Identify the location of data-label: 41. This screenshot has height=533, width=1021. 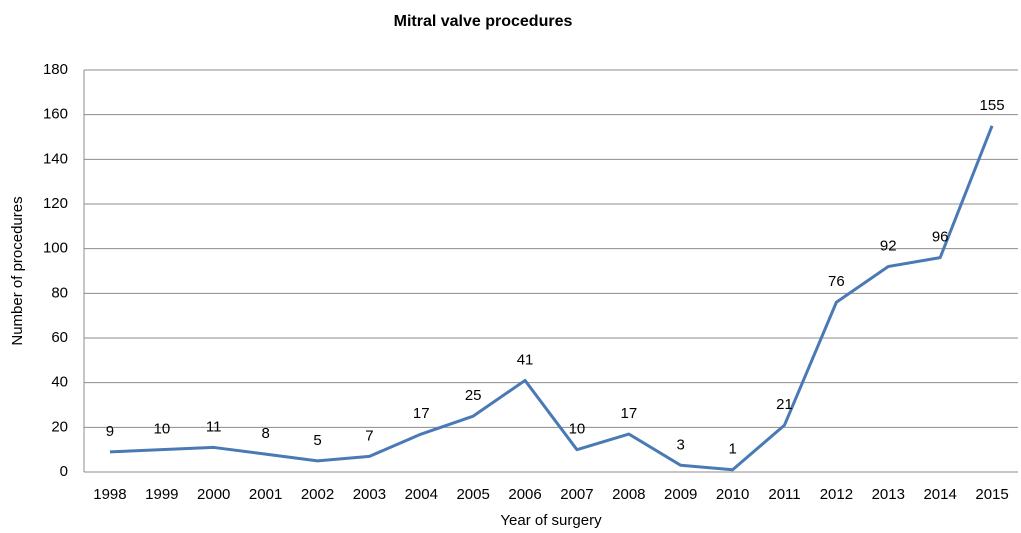
(525, 359).